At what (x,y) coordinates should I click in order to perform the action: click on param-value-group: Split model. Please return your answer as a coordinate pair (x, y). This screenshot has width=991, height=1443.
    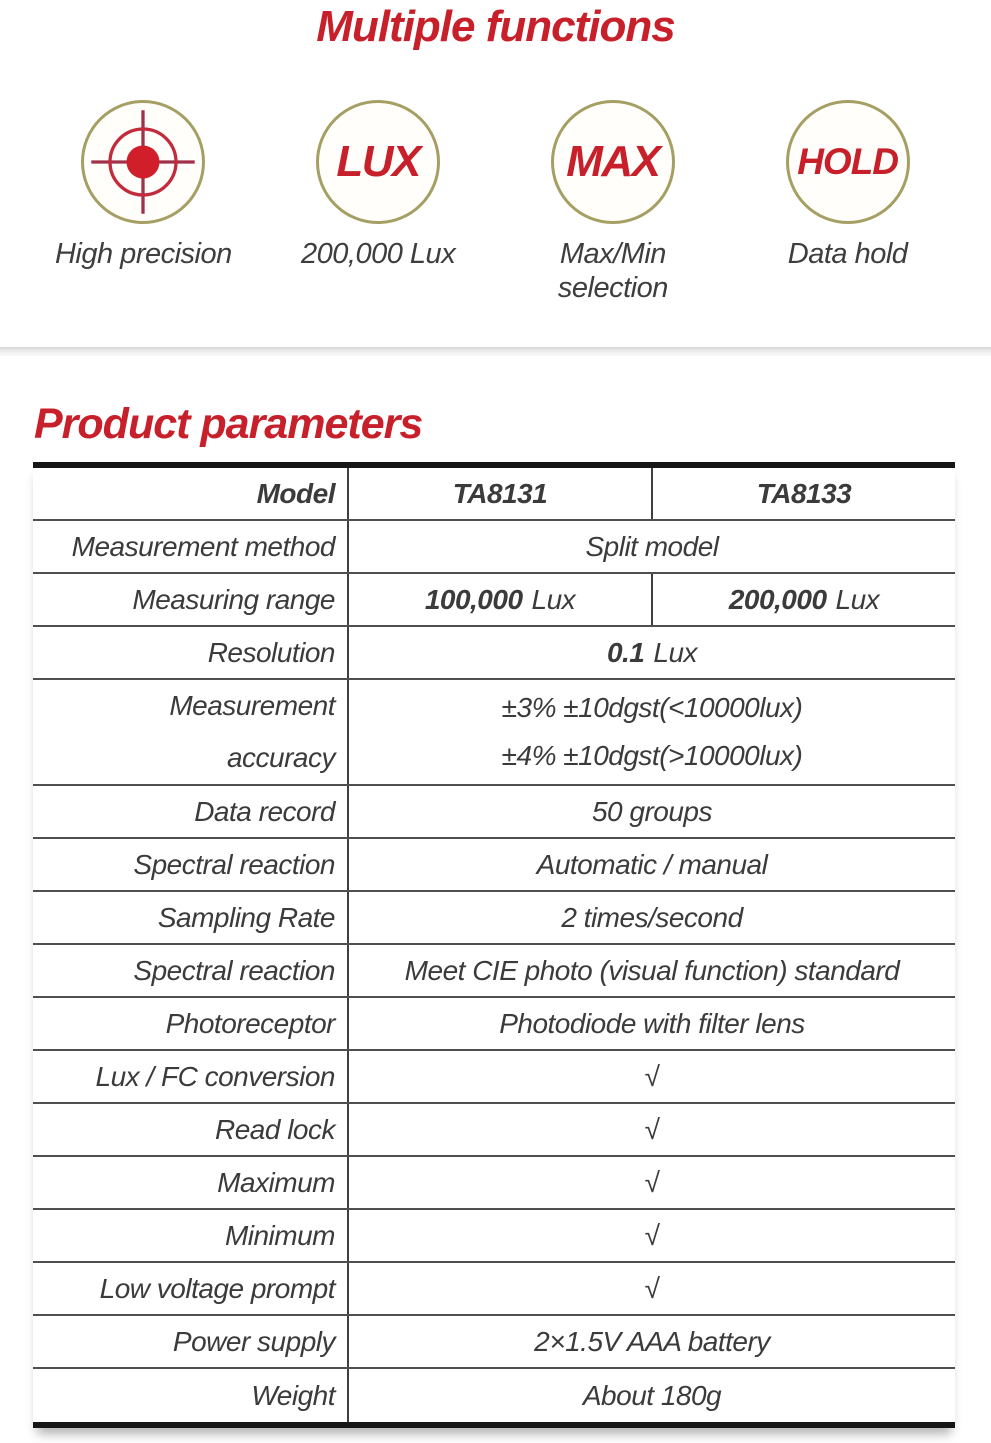
    Looking at the image, I should click on (652, 546).